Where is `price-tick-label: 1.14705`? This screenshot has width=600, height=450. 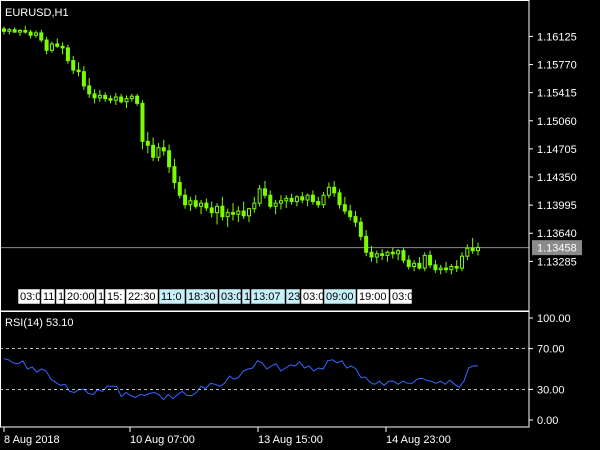
price-tick-label: 1.14705 is located at coordinates (557, 150).